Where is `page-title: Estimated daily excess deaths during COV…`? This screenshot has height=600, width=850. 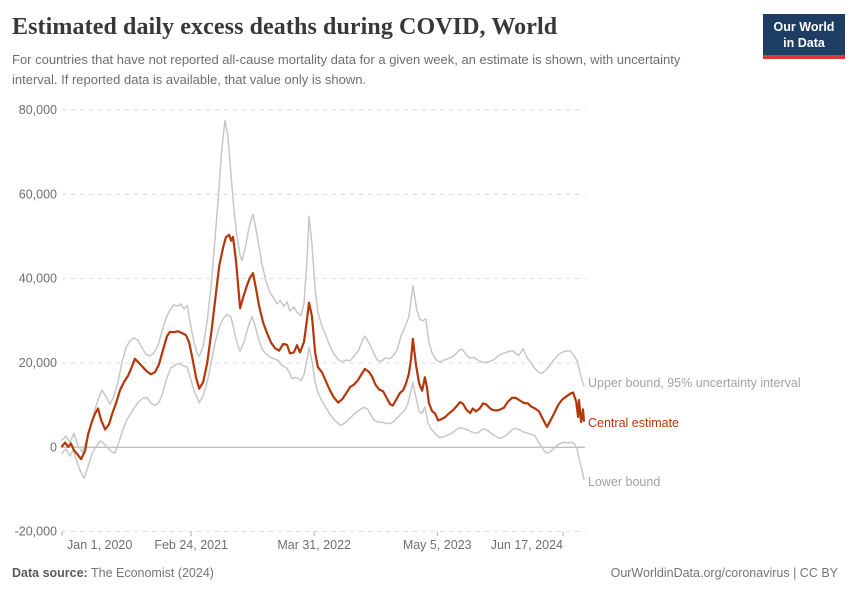 page-title: Estimated daily excess deaths during COV… is located at coordinates (285, 27).